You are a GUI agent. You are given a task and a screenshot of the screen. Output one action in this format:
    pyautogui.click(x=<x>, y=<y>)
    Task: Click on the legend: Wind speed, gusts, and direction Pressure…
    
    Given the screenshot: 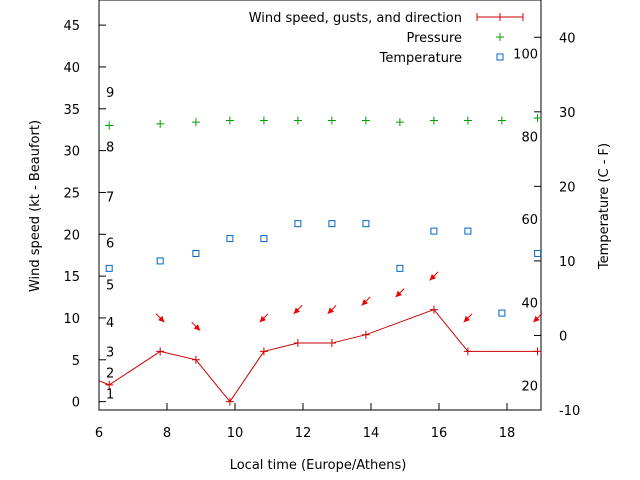 What is the action you would take?
    pyautogui.click(x=386, y=38)
    